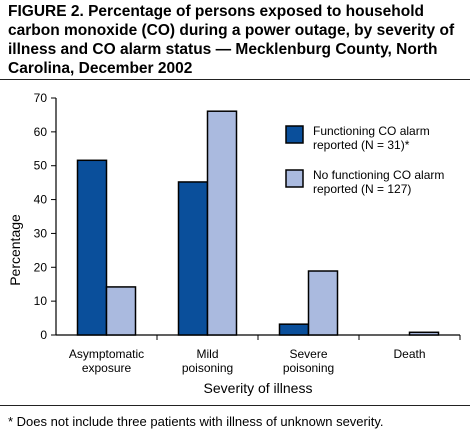 Image resolution: width=470 pixels, height=441 pixels. What do you see at coordinates (41, 200) in the screenshot?
I see `y-tick-label: 40` at bounding box center [41, 200].